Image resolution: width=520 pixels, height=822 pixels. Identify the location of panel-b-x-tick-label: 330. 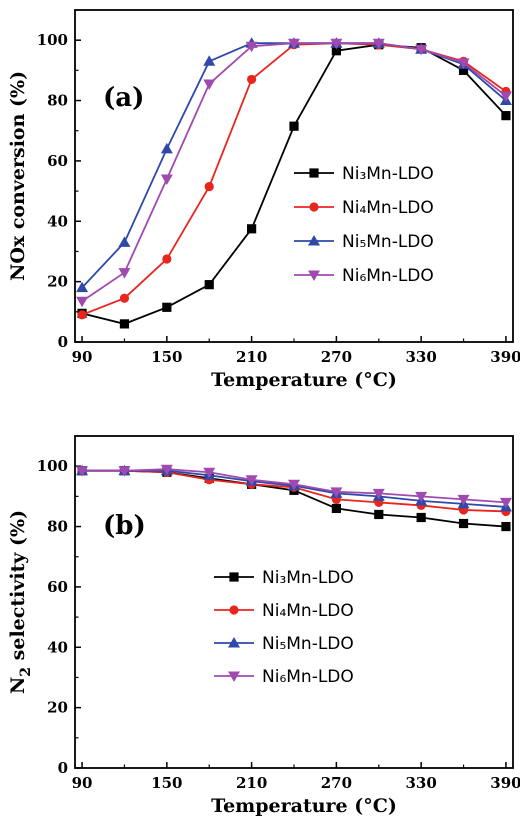
(421, 783).